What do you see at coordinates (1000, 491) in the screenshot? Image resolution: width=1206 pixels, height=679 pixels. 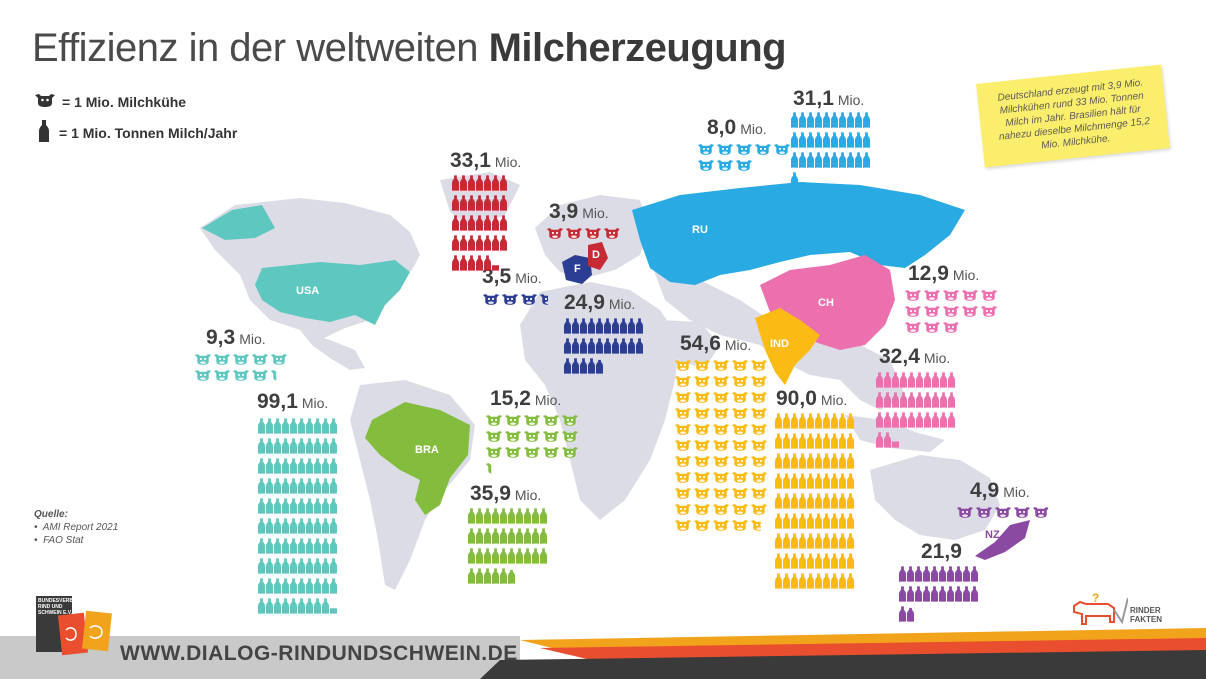 I see `value-nz-cows: 4,9 Mio.` at bounding box center [1000, 491].